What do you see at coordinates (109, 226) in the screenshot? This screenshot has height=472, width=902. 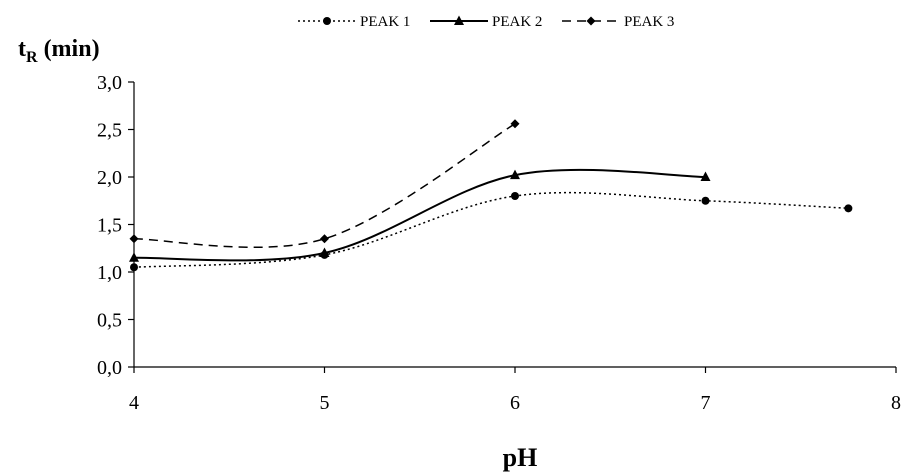 I see `y-tick-label: 1,5` at bounding box center [109, 226].